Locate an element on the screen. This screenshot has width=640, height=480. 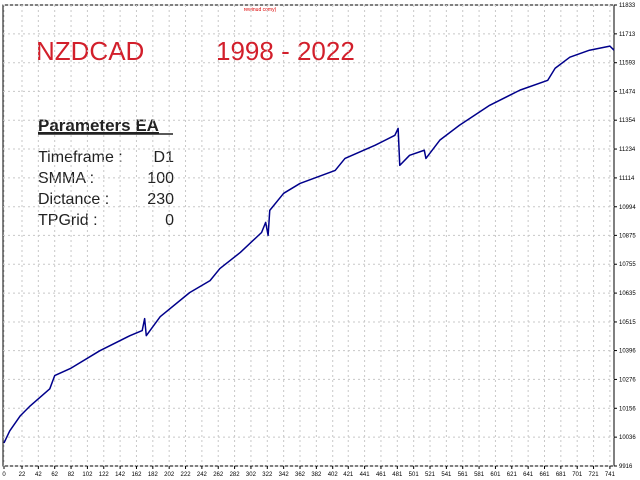
x-tick-label: 322 is located at coordinates (267, 475).